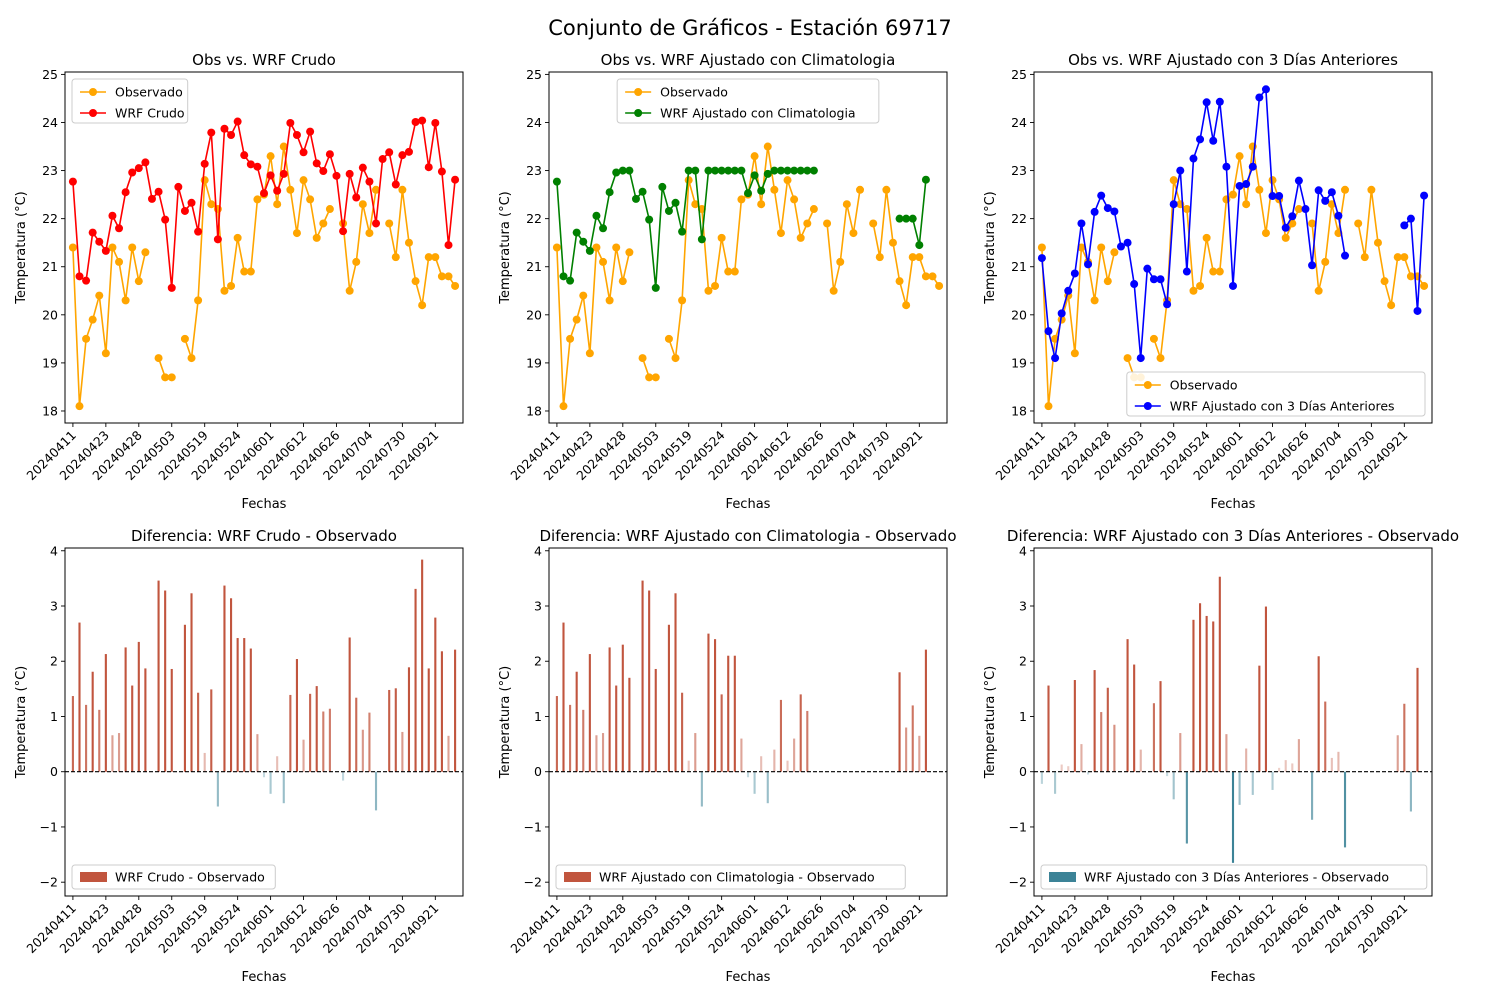 Image resolution: width=1500 pixels, height=1004 pixels. What do you see at coordinates (534, 218) in the screenshot?
I see `y-tick-label: 22` at bounding box center [534, 218].